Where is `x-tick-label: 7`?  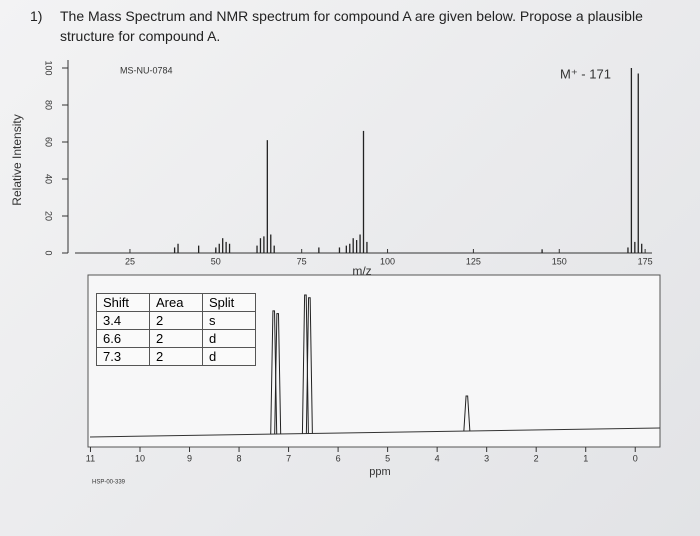 x-tick-label: 7 is located at coordinates (288, 458).